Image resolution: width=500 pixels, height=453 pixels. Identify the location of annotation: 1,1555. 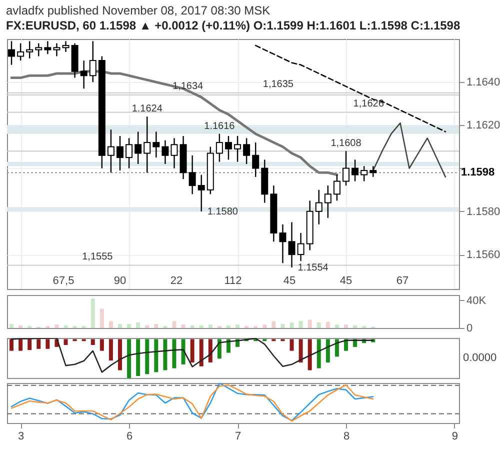
(98, 256).